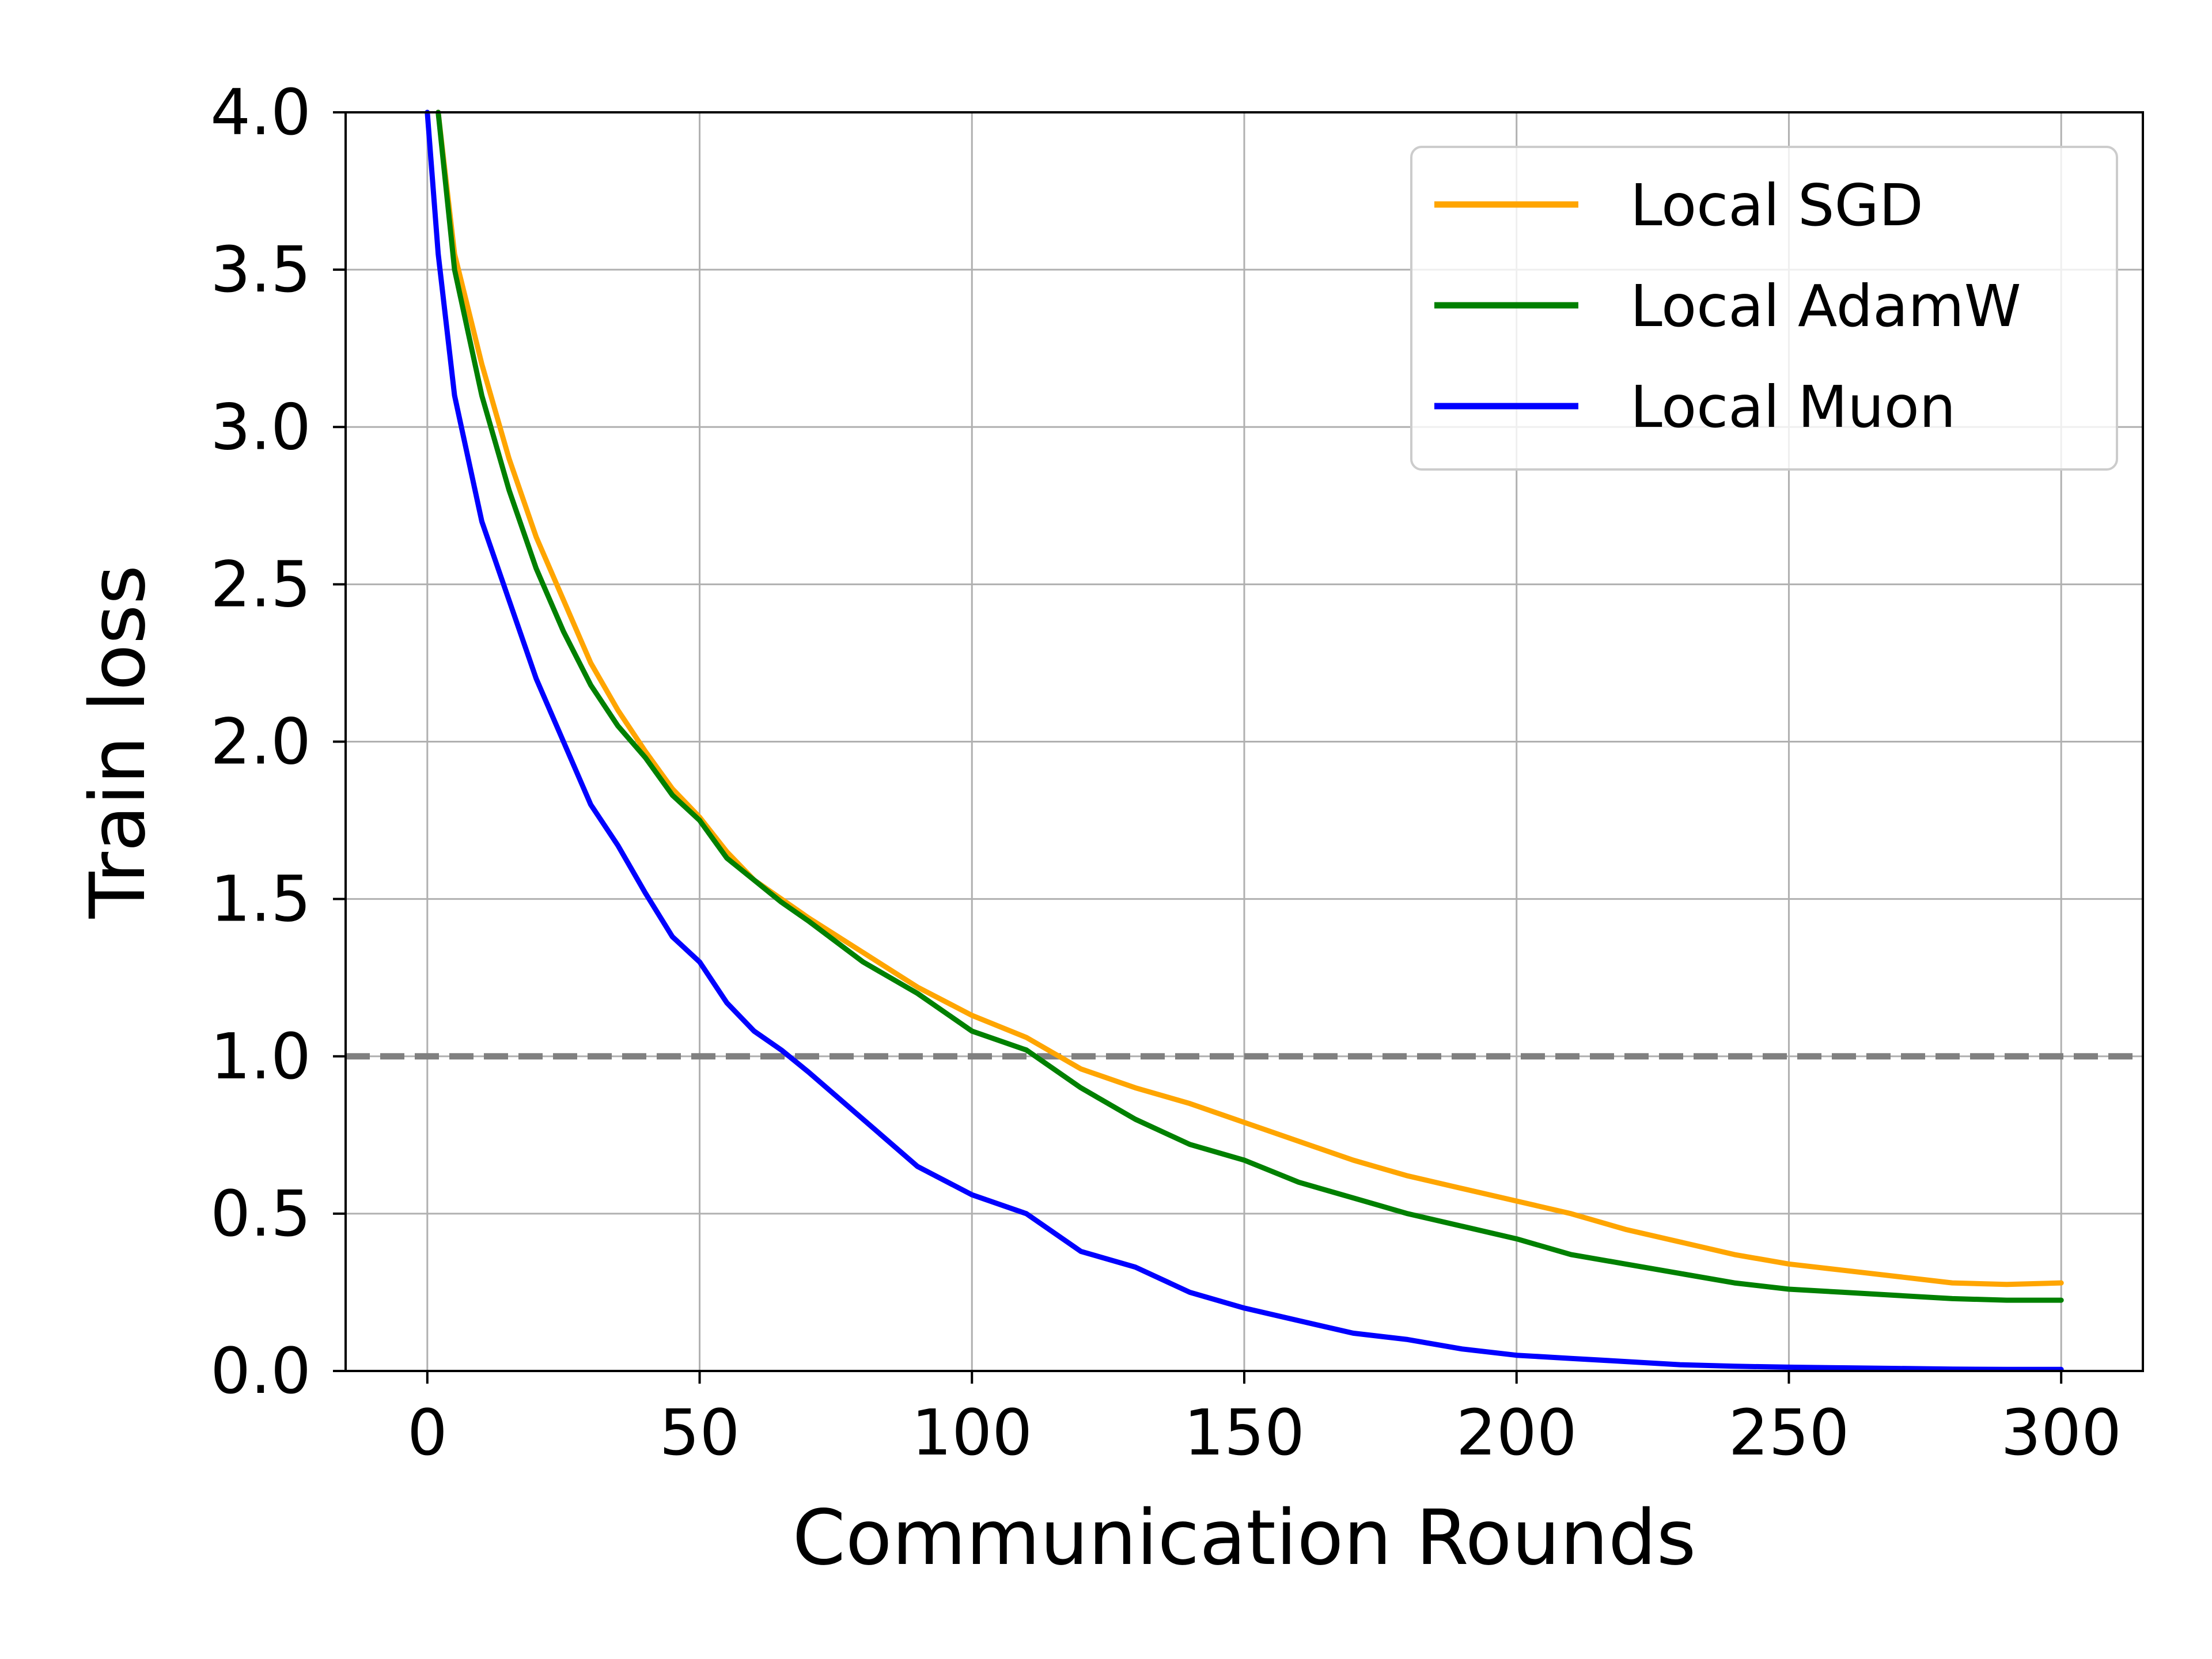 This screenshot has height=1659, width=2212. What do you see at coordinates (1825, 306) in the screenshot?
I see `legend-label: Local AdamW` at bounding box center [1825, 306].